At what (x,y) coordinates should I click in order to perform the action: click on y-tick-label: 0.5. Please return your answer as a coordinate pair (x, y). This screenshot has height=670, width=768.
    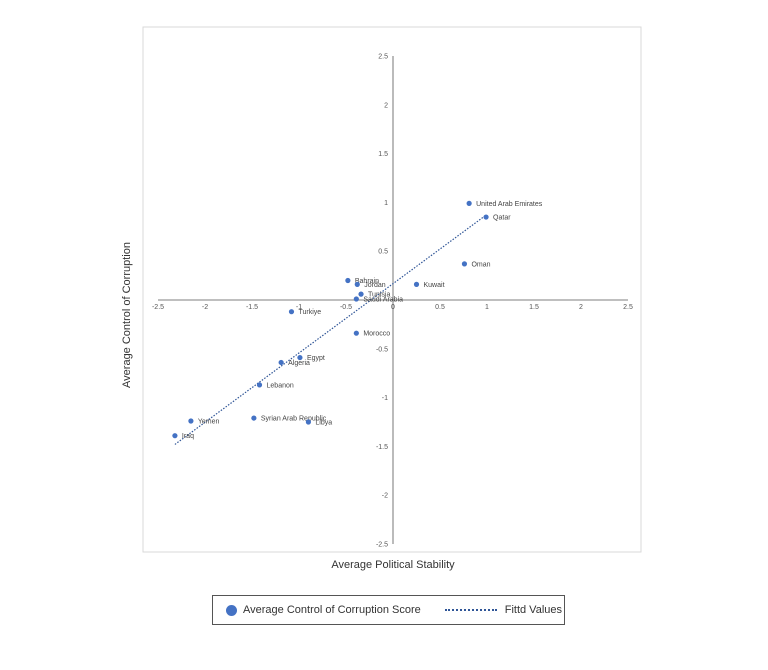
    Looking at the image, I should click on (383, 252).